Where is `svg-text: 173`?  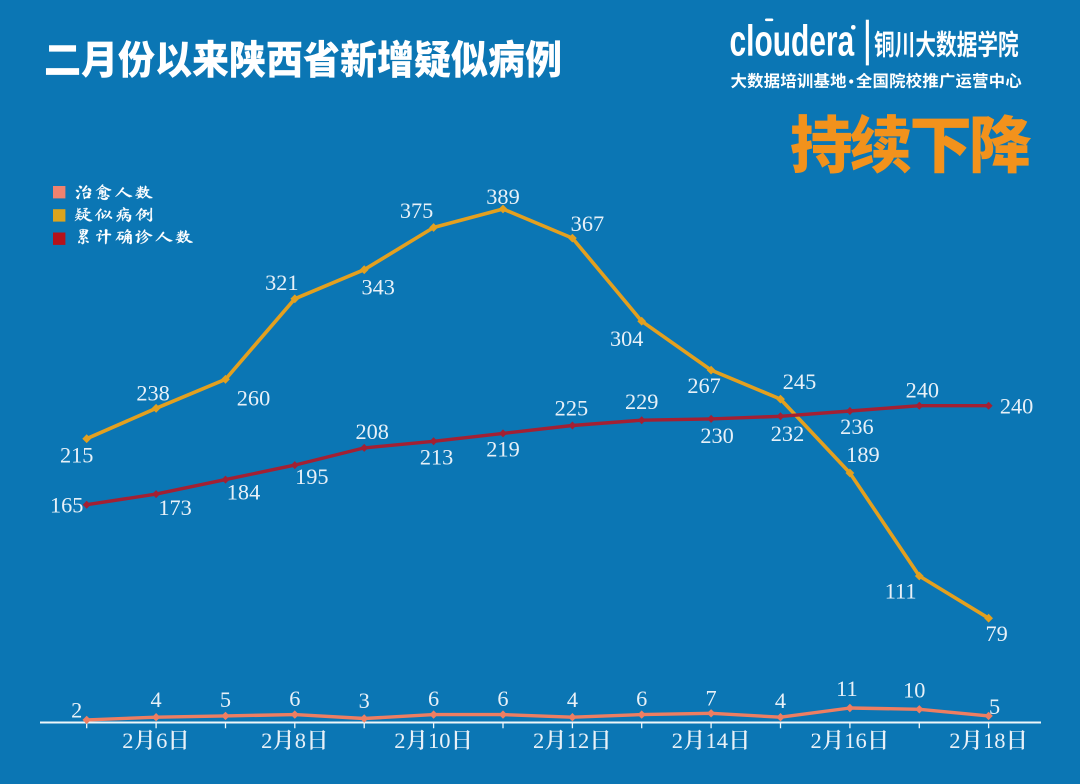 svg-text: 173 is located at coordinates (174, 507).